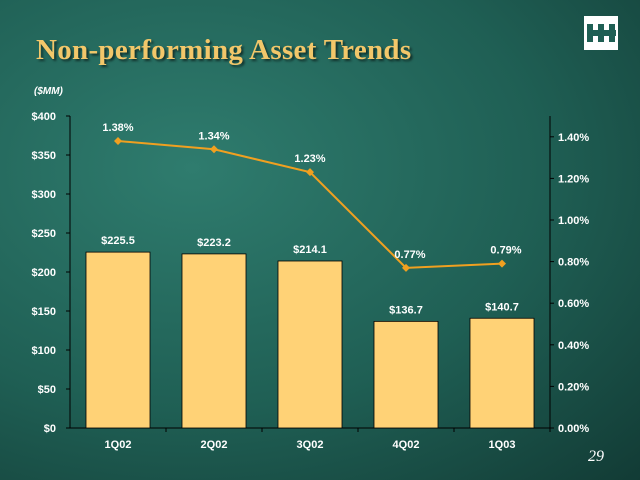 This screenshot has height=480, width=640. I want to click on bar-value-label: $223.2, so click(214, 243).